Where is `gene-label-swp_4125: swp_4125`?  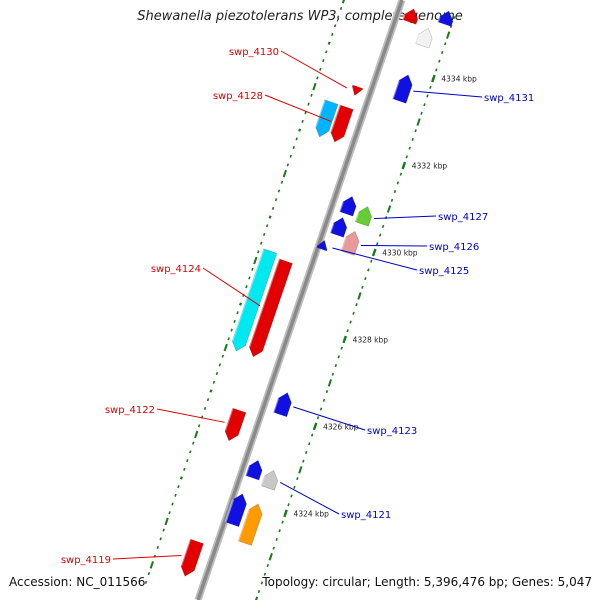
gene-label-swp_4125: swp_4125 is located at coordinates (444, 271).